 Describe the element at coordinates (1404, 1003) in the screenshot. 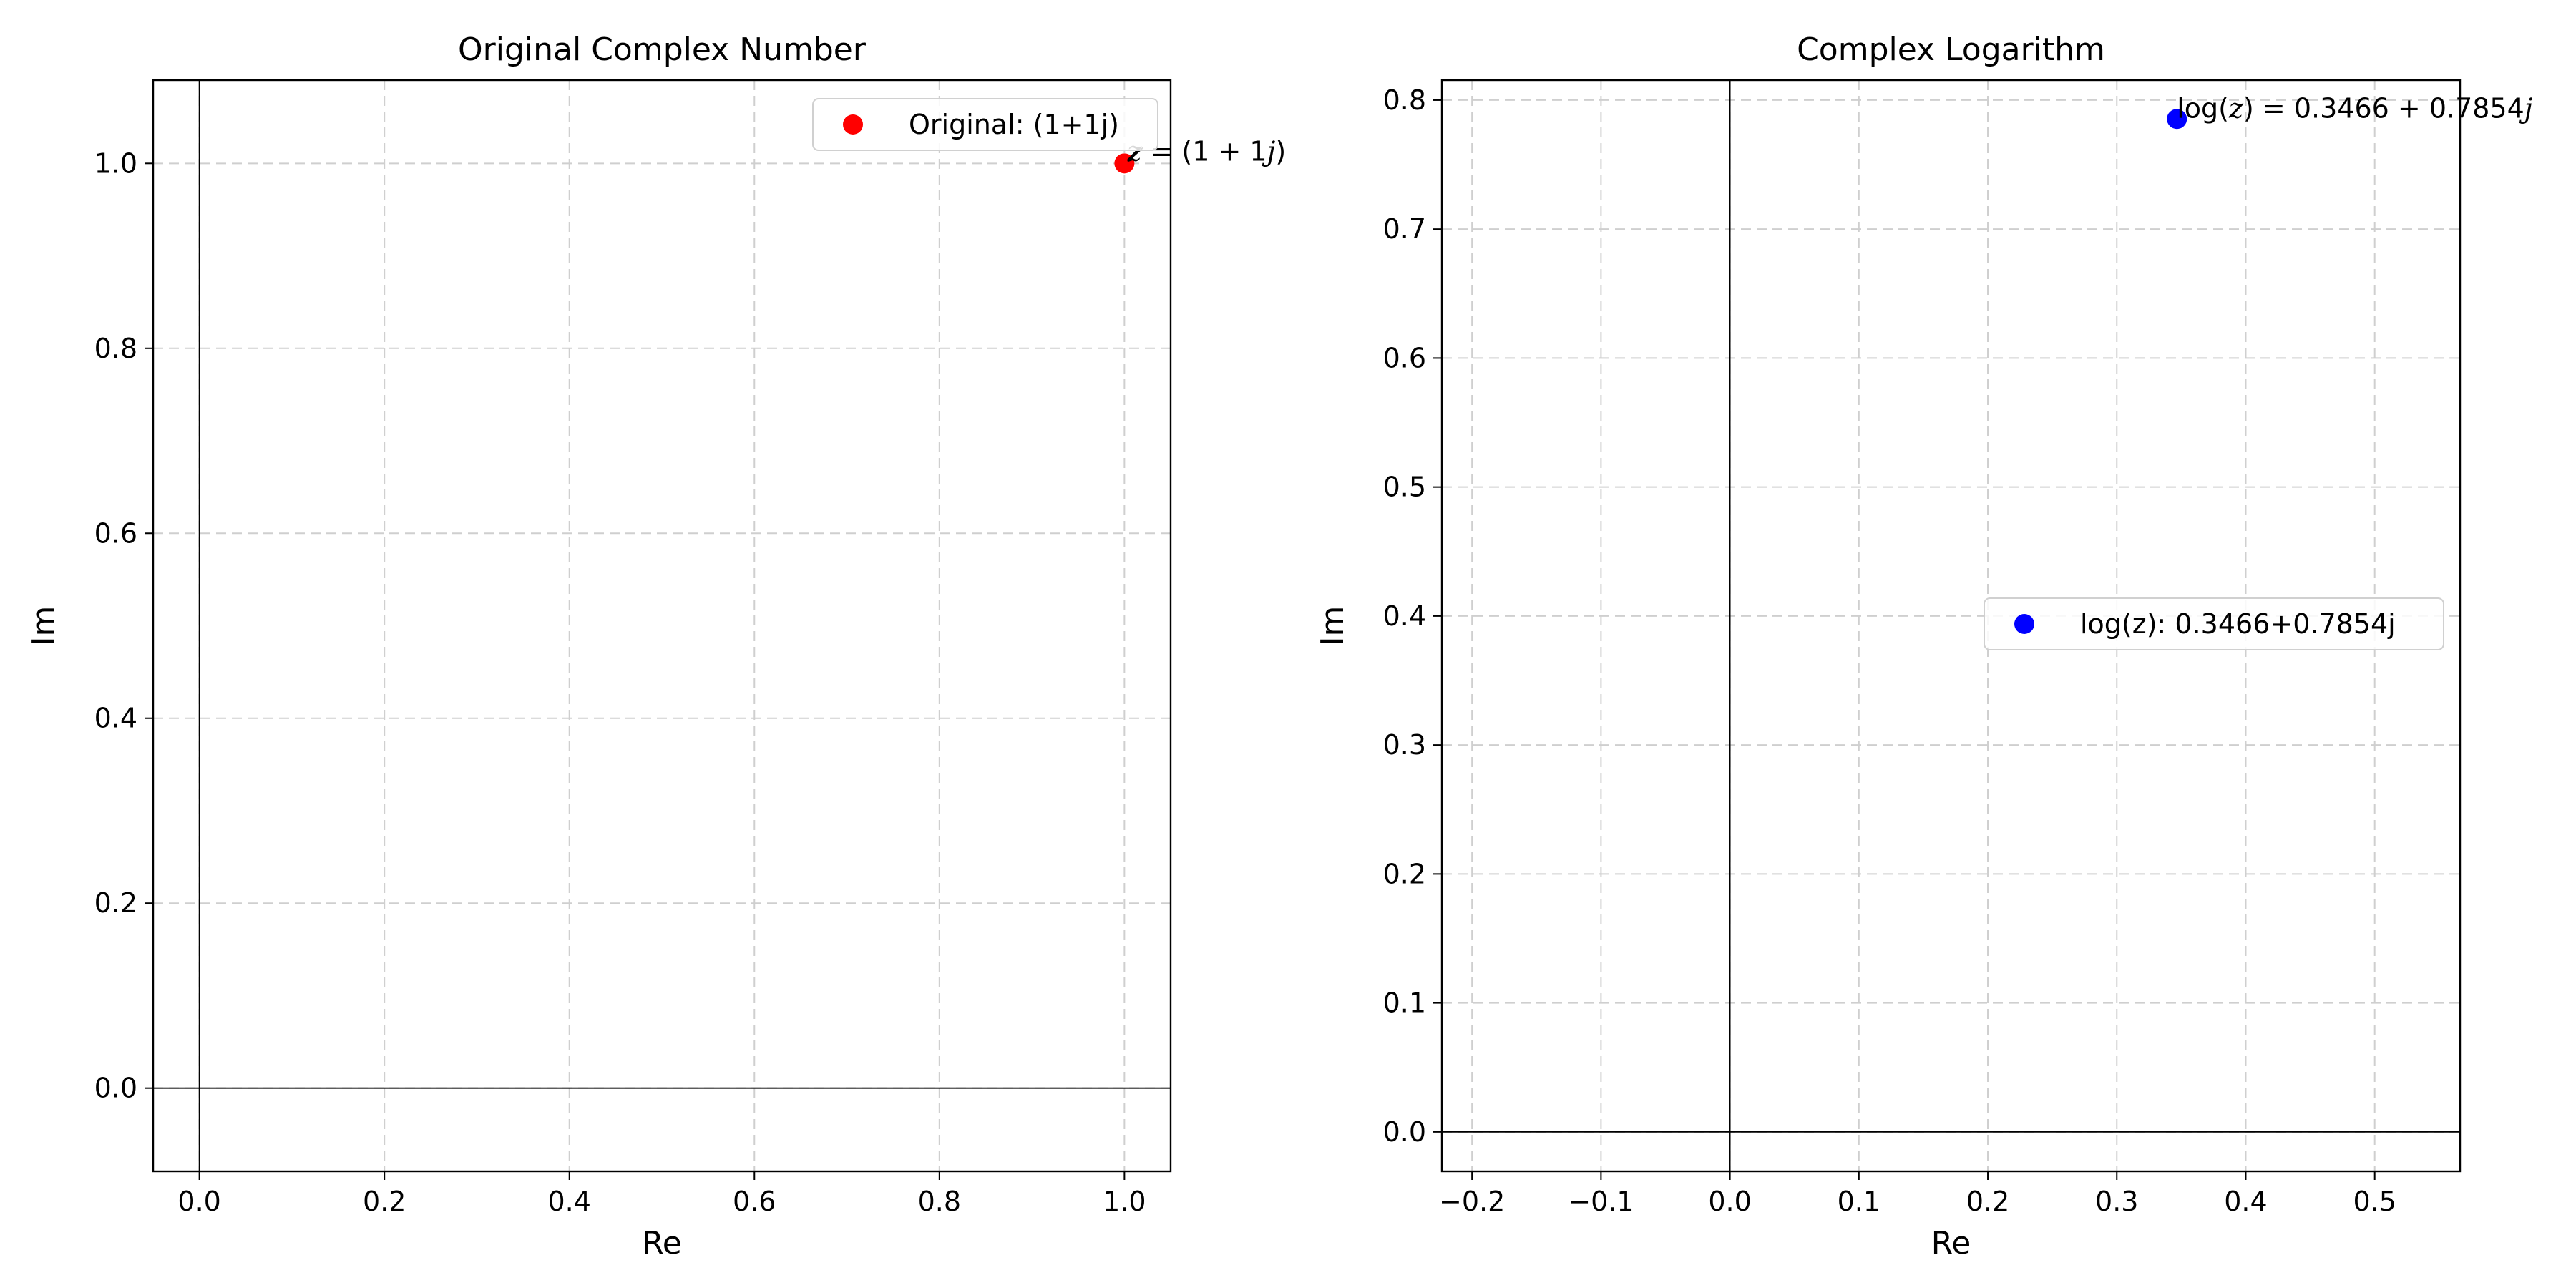

I see `y-tick-label: 0.1` at that location.